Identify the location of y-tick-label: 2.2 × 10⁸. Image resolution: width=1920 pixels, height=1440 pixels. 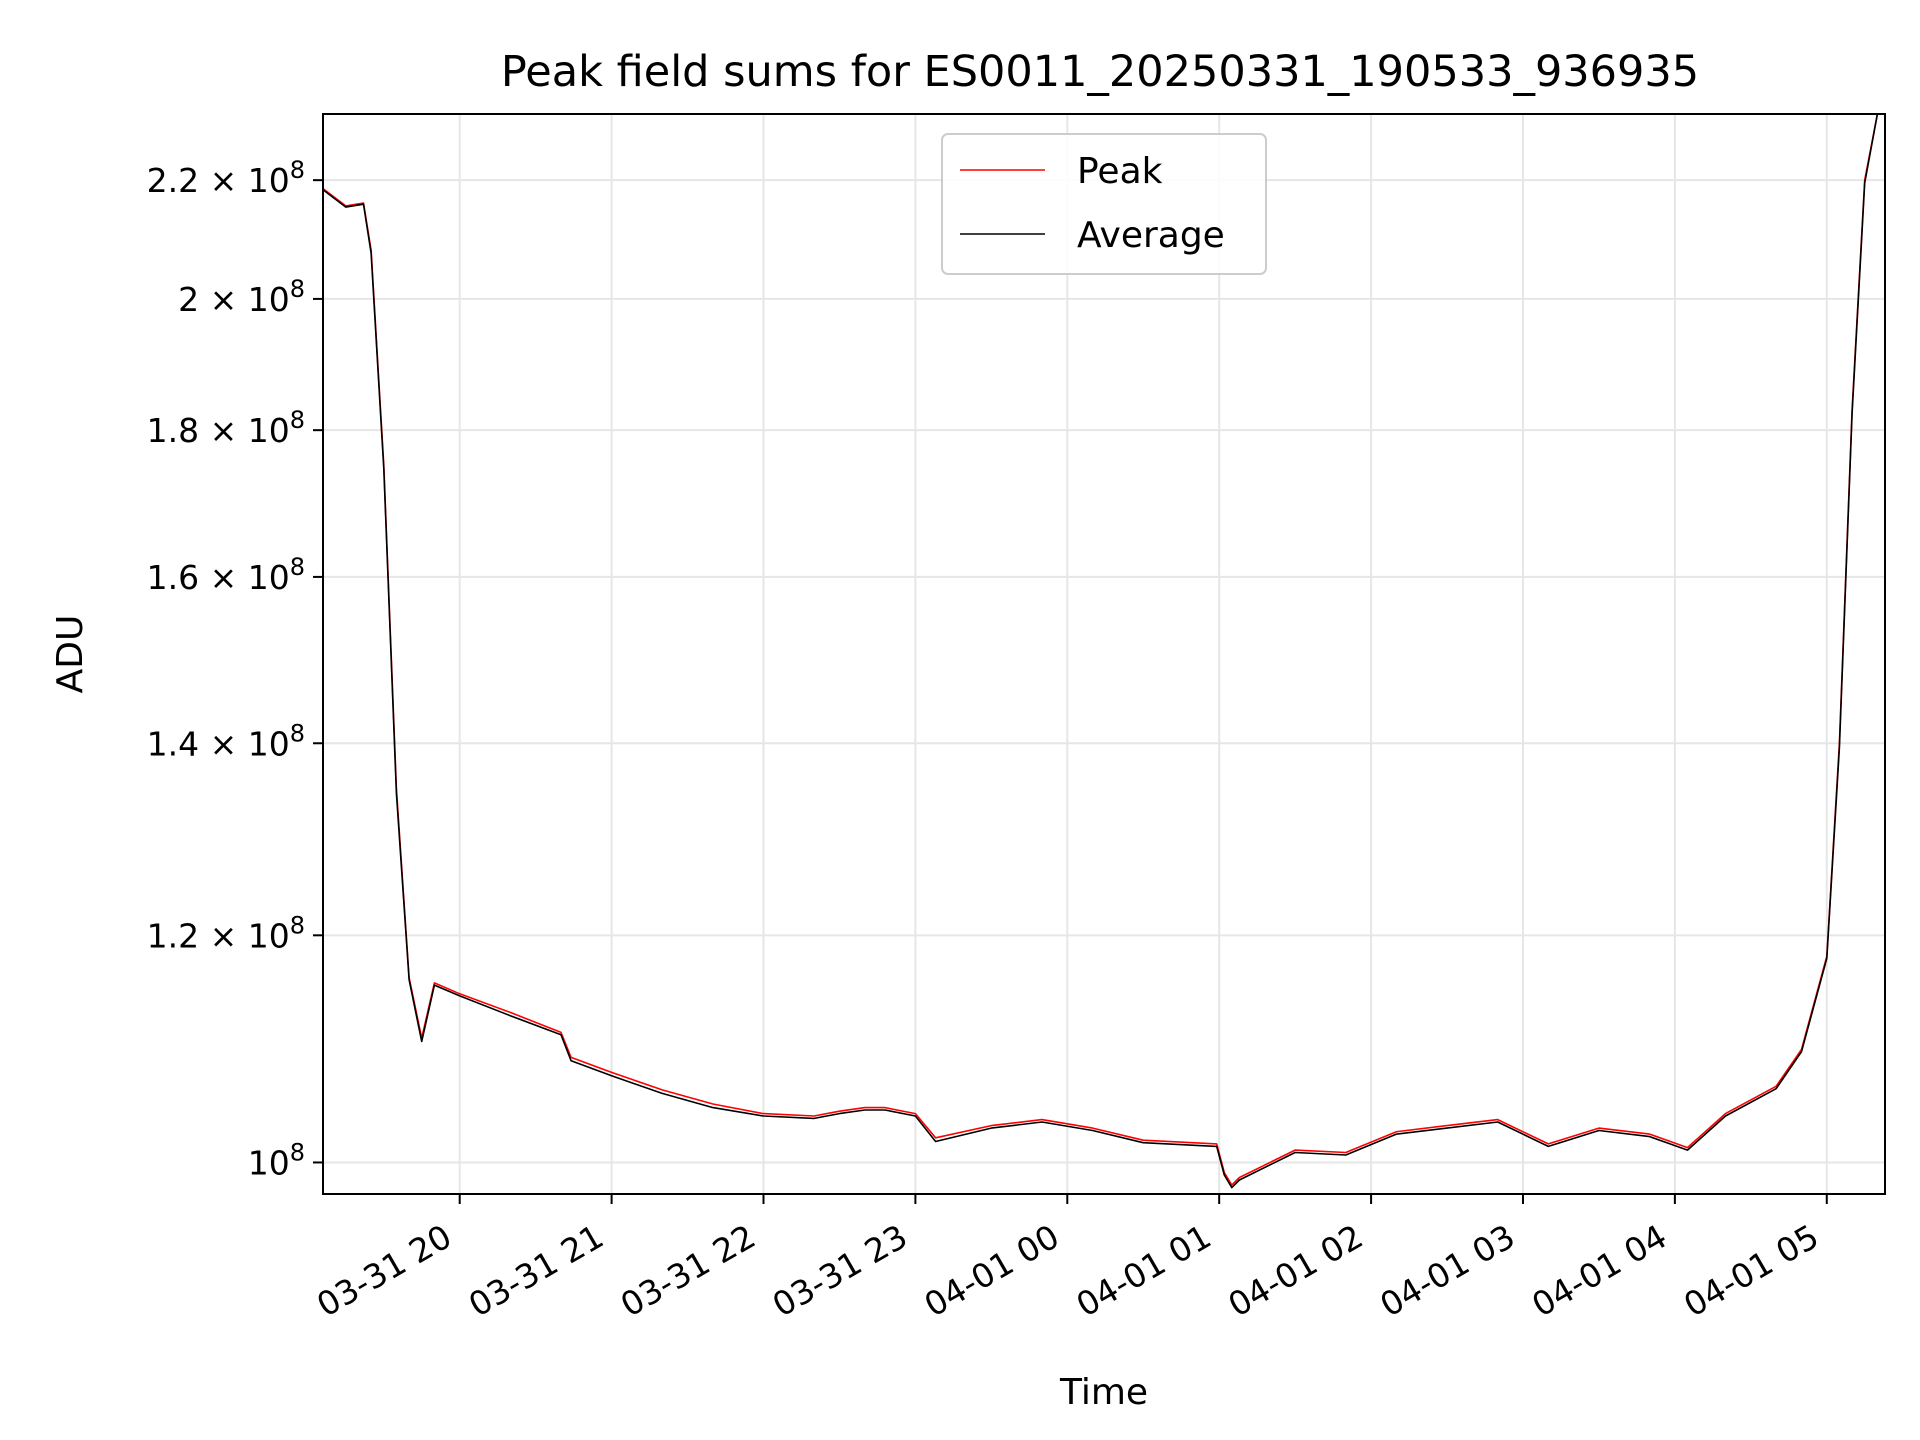
(226, 178).